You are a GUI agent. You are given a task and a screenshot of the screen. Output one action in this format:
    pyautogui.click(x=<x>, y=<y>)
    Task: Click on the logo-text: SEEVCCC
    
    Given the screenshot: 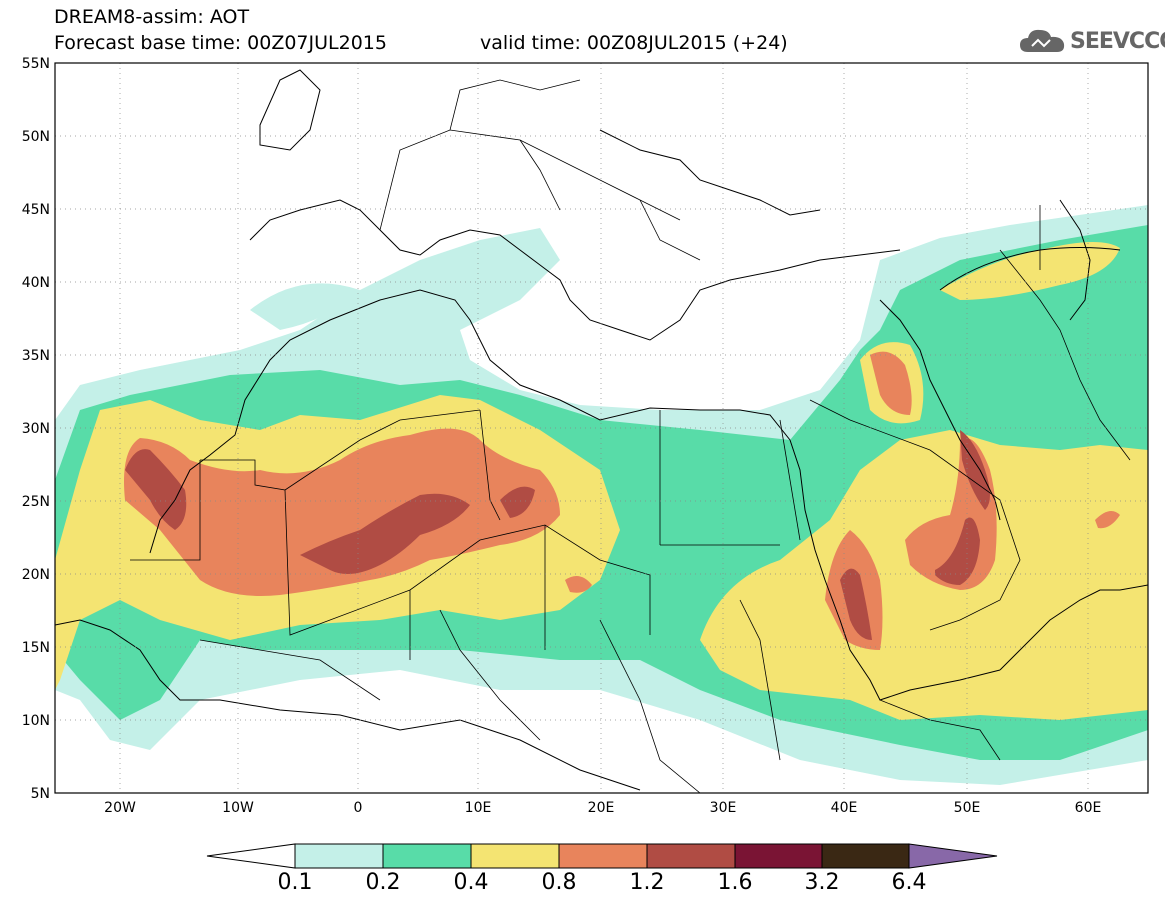 What is the action you would take?
    pyautogui.click(x=1117, y=41)
    